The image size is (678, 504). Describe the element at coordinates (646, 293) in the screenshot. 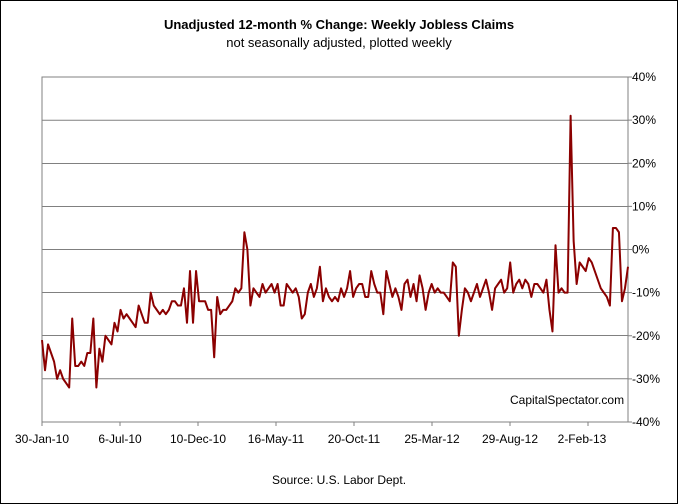

I see `y-tick-label: -10%` at that location.